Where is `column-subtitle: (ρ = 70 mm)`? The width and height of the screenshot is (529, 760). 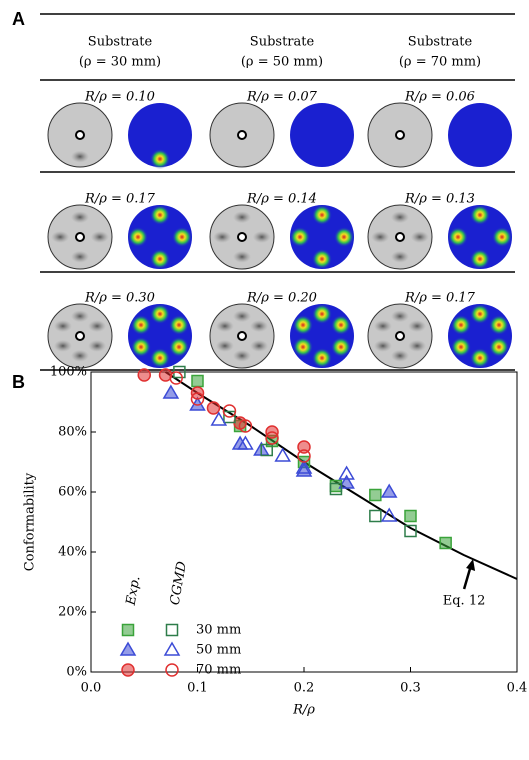 column-subtitle: (ρ = 70 mm) is located at coordinates (440, 62).